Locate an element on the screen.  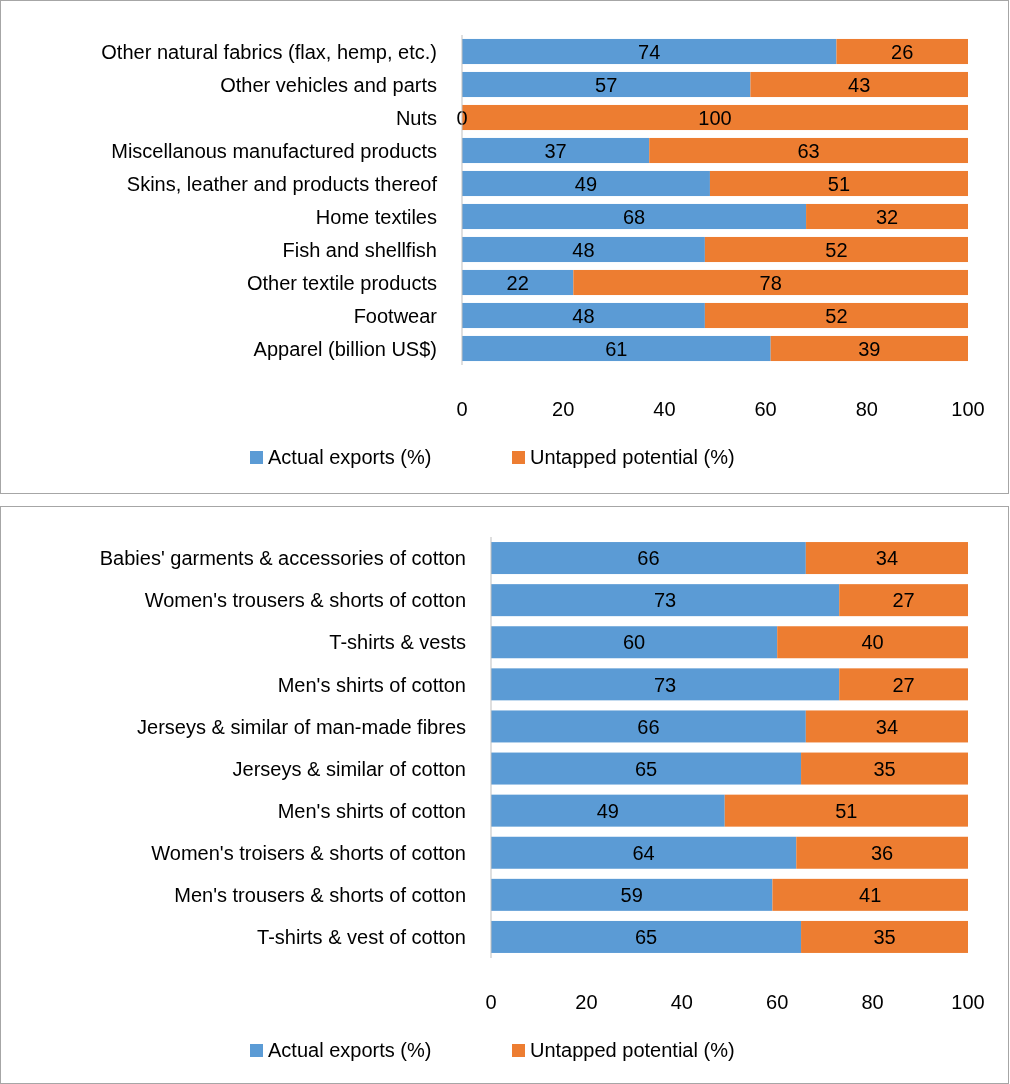
data-label: 37 is located at coordinates (555, 150).